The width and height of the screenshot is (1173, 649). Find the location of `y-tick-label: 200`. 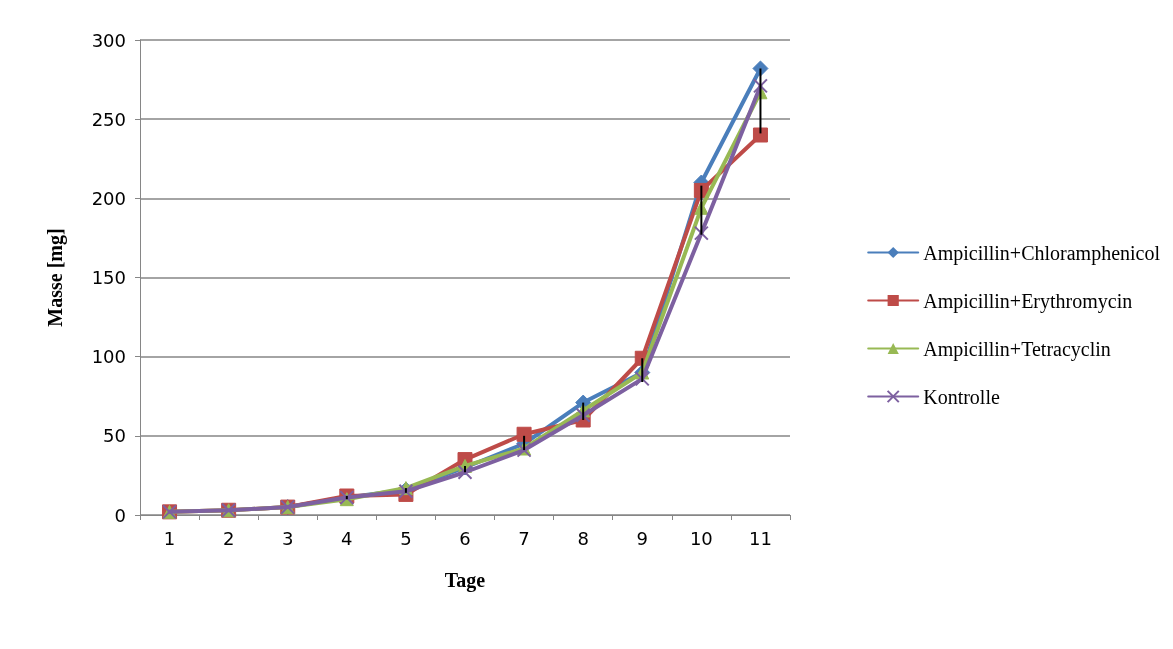

y-tick-label: 200 is located at coordinates (108, 198).